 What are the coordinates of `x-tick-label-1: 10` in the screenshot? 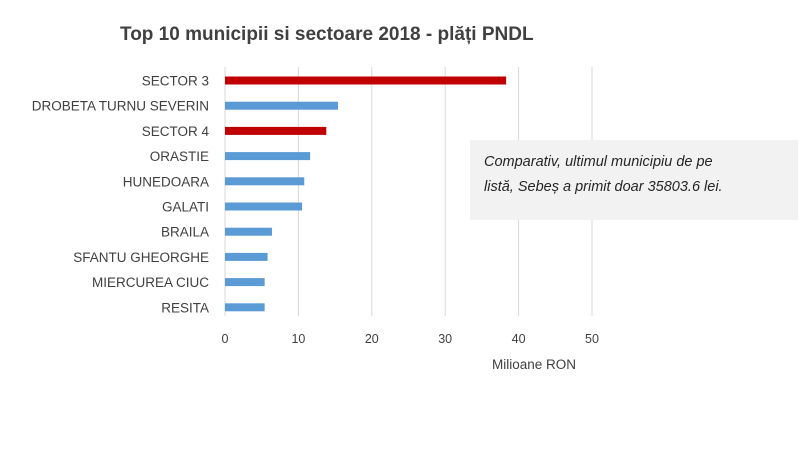 It's located at (298, 339).